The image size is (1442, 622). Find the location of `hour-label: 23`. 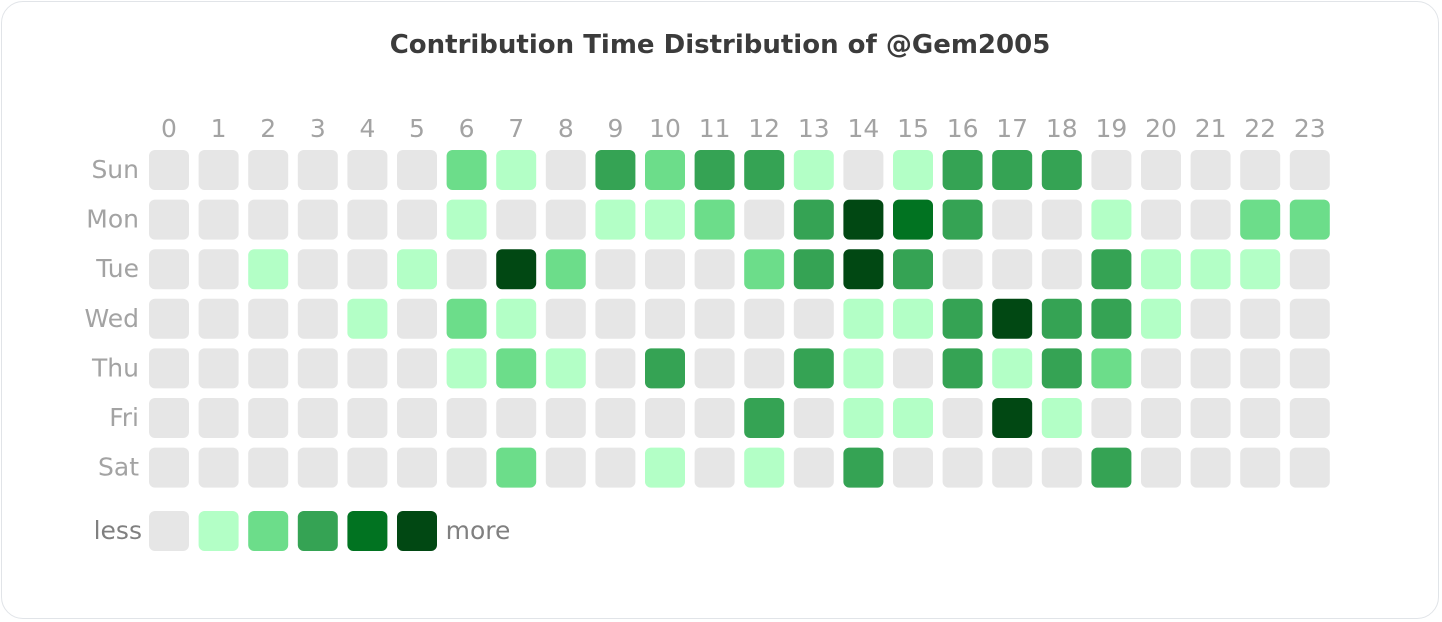

hour-label: 23 is located at coordinates (1310, 128).